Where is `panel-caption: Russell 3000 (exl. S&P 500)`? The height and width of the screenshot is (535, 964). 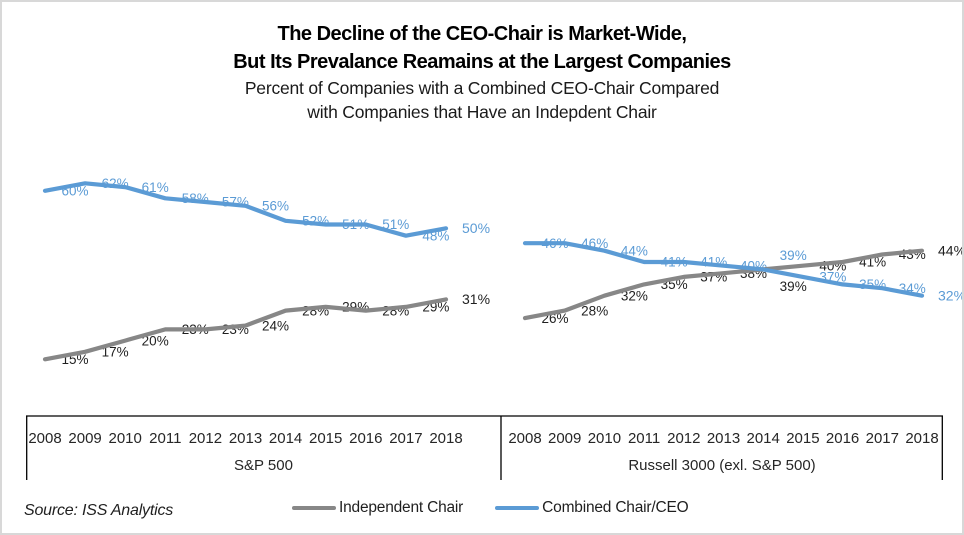
panel-caption: Russell 3000 (exl. S&P 500) is located at coordinates (721, 465).